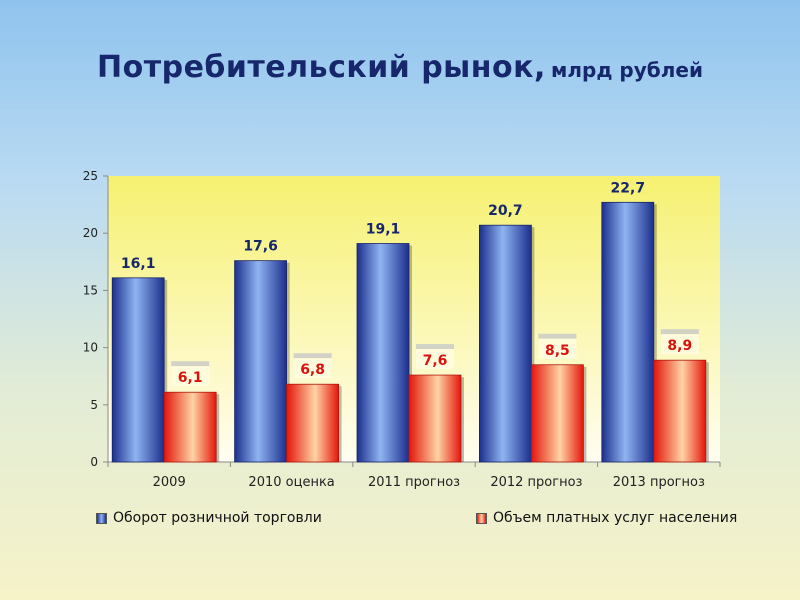  I want to click on data-label: 17,6, so click(260, 247).